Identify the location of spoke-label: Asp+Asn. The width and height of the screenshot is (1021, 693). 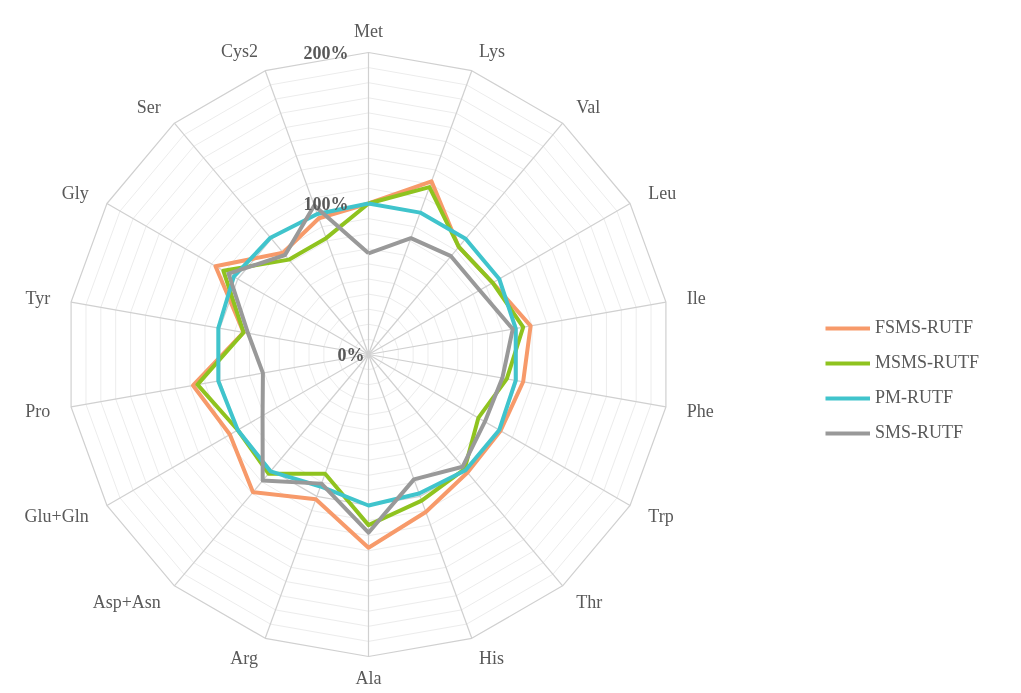
(126, 602).